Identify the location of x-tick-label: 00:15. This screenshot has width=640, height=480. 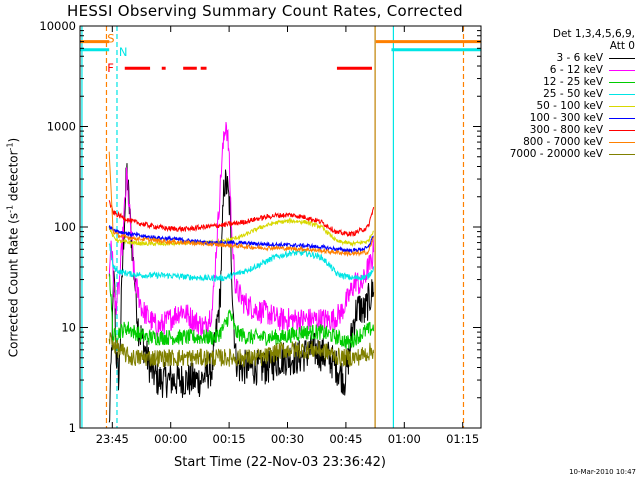
(229, 439).